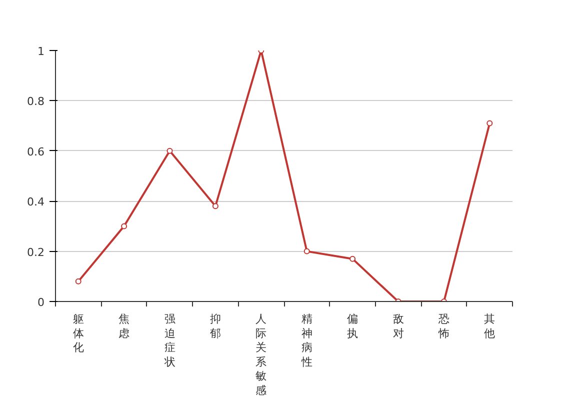 This screenshot has height=400, width=567. I want to click on x-tick-label: 偏执, so click(352, 326).